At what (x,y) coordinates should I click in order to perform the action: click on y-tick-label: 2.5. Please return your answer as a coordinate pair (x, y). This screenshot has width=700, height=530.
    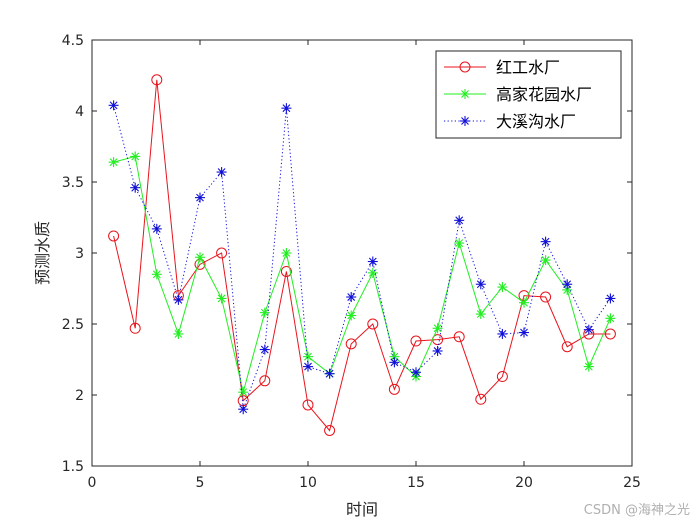
    Looking at the image, I should click on (73, 325).